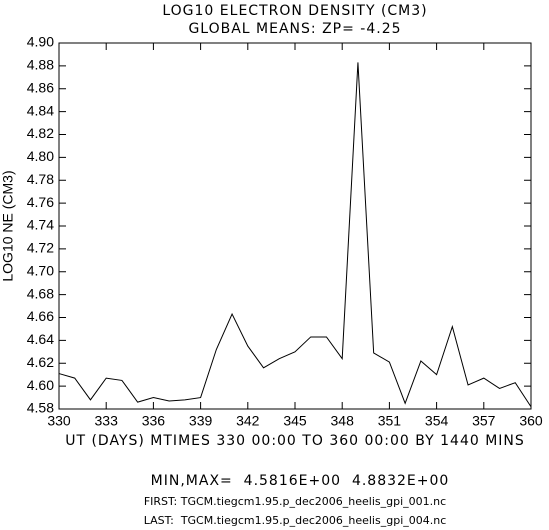 The height and width of the screenshot is (530, 549). What do you see at coordinates (40, 362) in the screenshot?
I see `y-tick-label: 4.62` at bounding box center [40, 362].